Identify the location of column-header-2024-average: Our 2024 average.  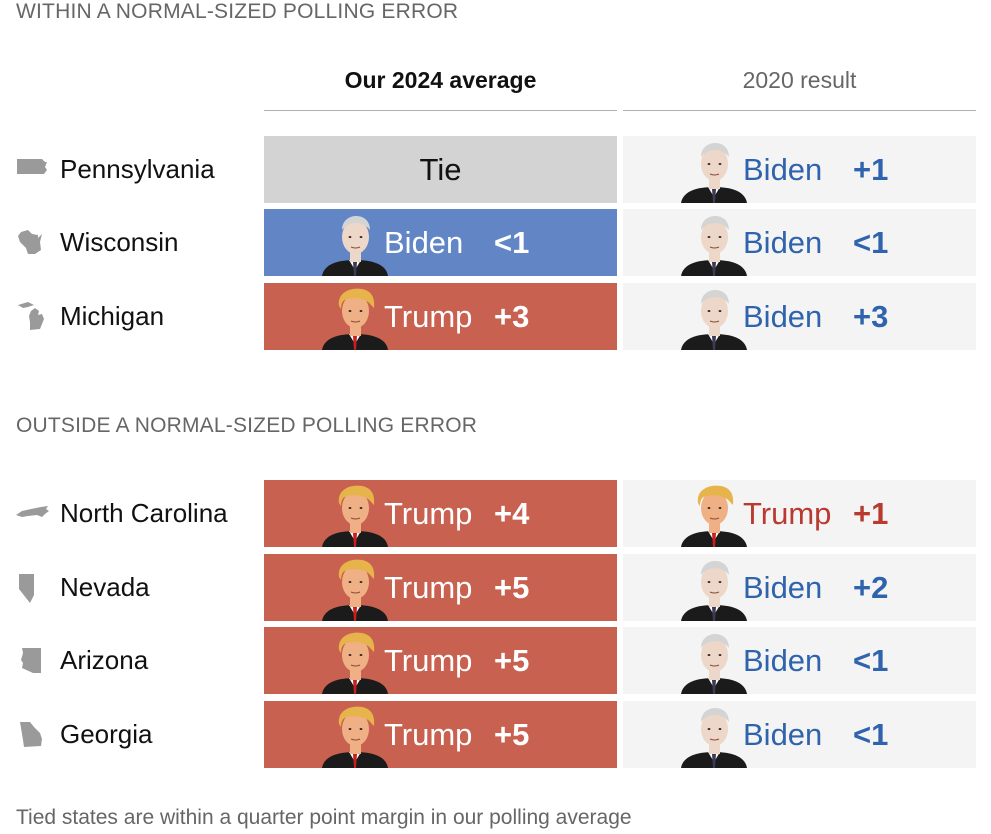
(440, 79).